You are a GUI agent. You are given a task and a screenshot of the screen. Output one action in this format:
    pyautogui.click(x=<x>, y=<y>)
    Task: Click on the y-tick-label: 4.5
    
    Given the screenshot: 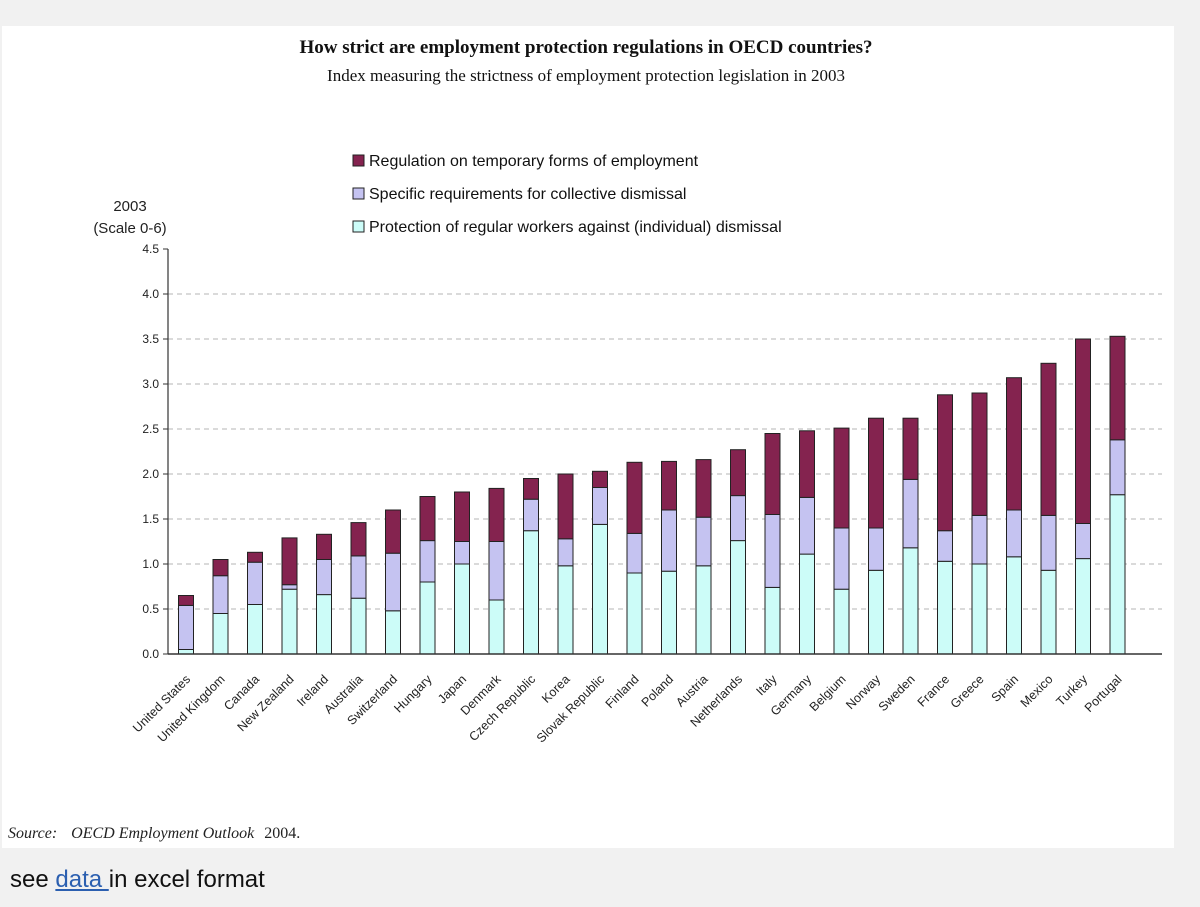 What is the action you would take?
    pyautogui.click(x=150, y=249)
    